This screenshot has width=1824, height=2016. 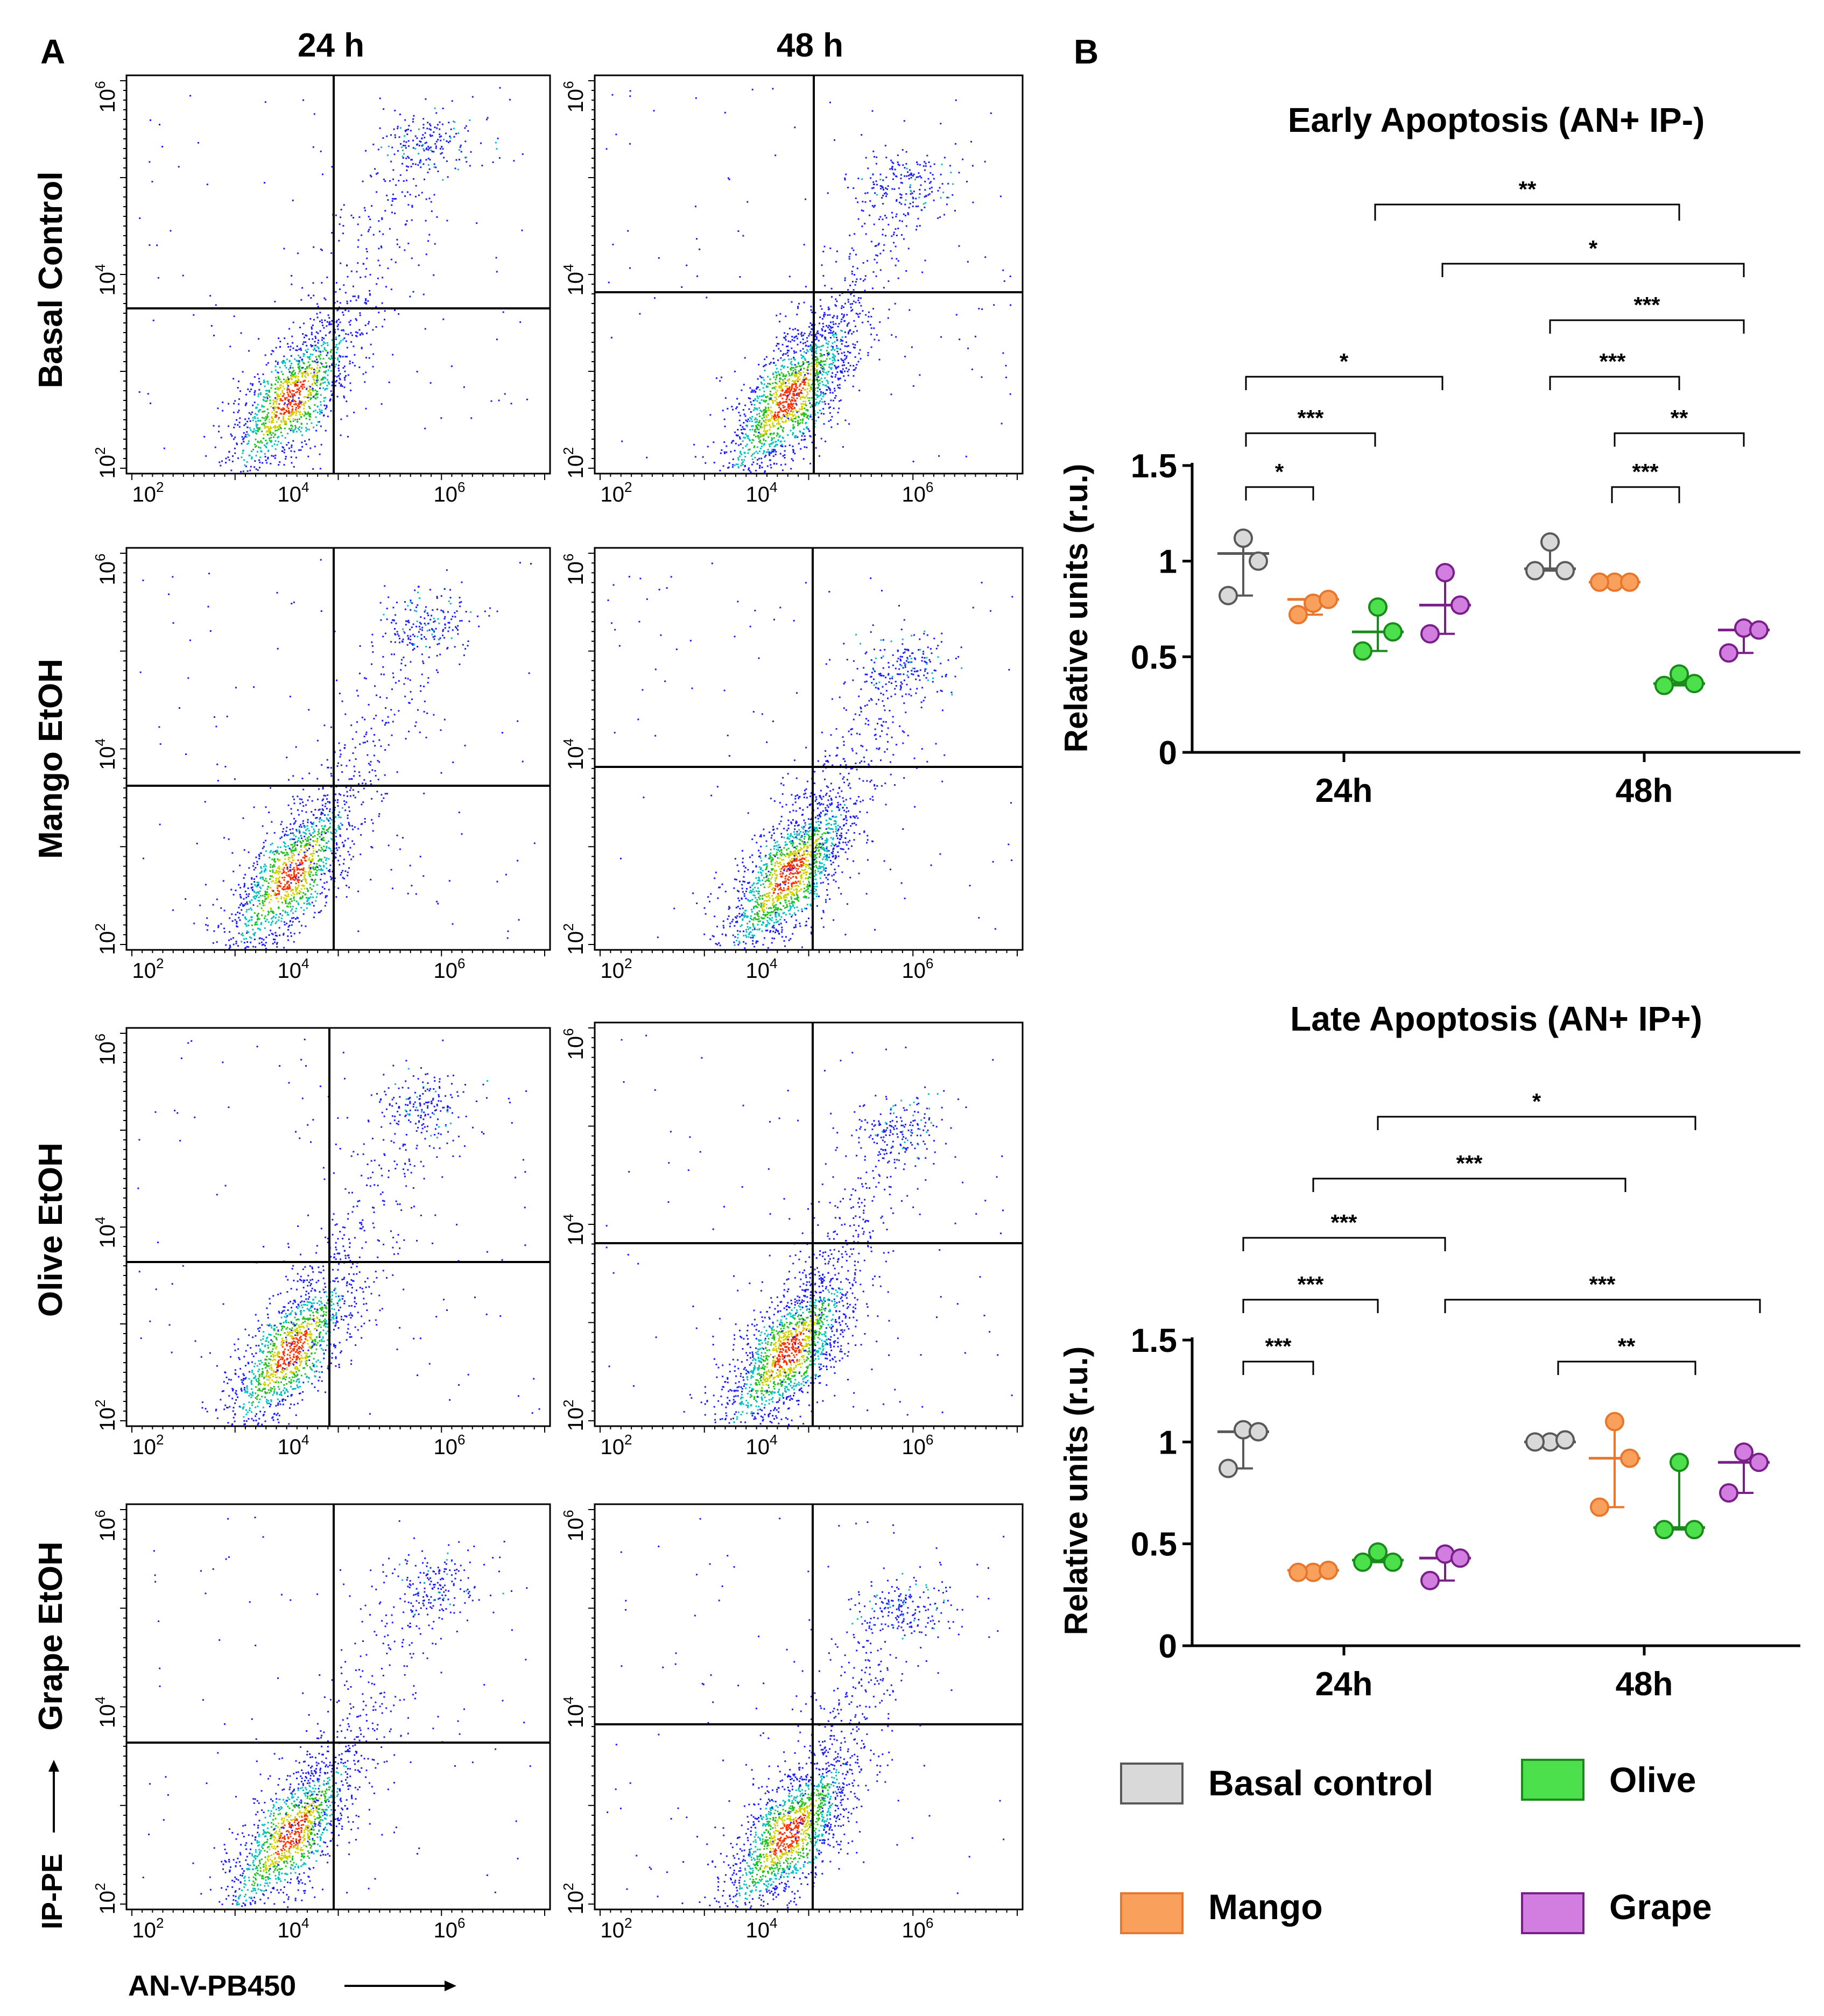 What do you see at coordinates (628, 487) in the screenshot?
I see `x-tick-exponent: 2` at bounding box center [628, 487].